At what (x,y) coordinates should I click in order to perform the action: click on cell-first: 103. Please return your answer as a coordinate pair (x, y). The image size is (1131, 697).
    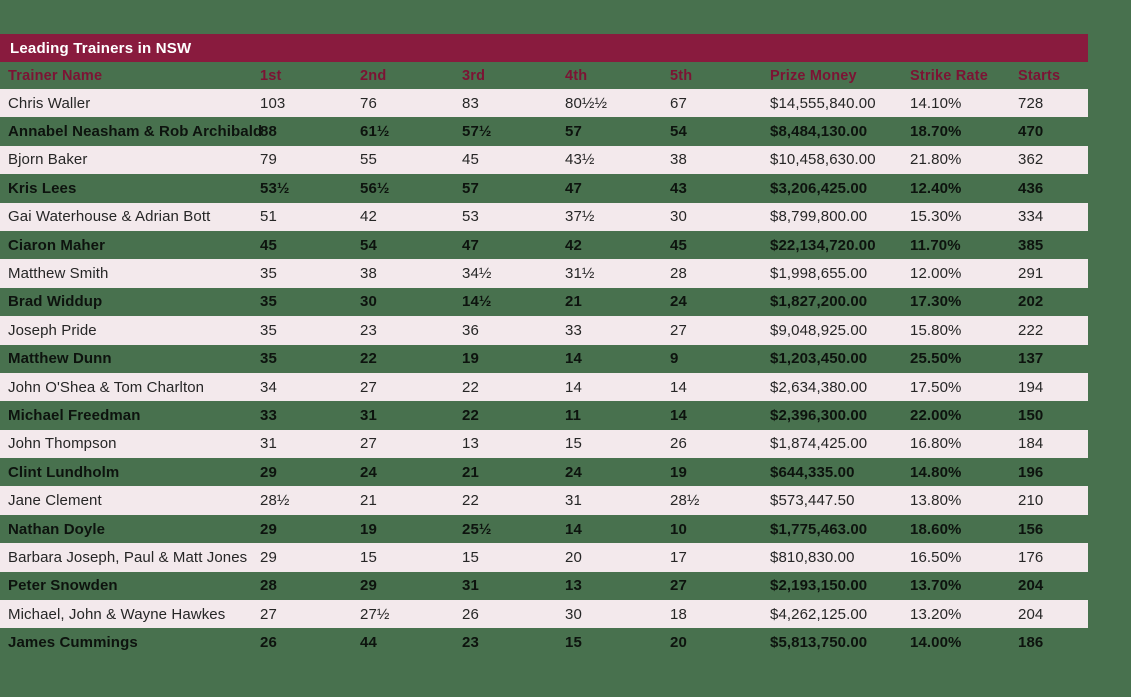
    Looking at the image, I should click on (273, 103).